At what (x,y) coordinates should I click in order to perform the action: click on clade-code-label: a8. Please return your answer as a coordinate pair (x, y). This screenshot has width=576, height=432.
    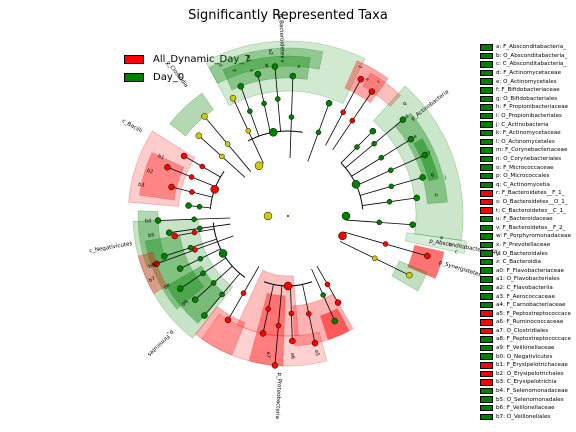
    Looking at the image, I should click on (156, 264).